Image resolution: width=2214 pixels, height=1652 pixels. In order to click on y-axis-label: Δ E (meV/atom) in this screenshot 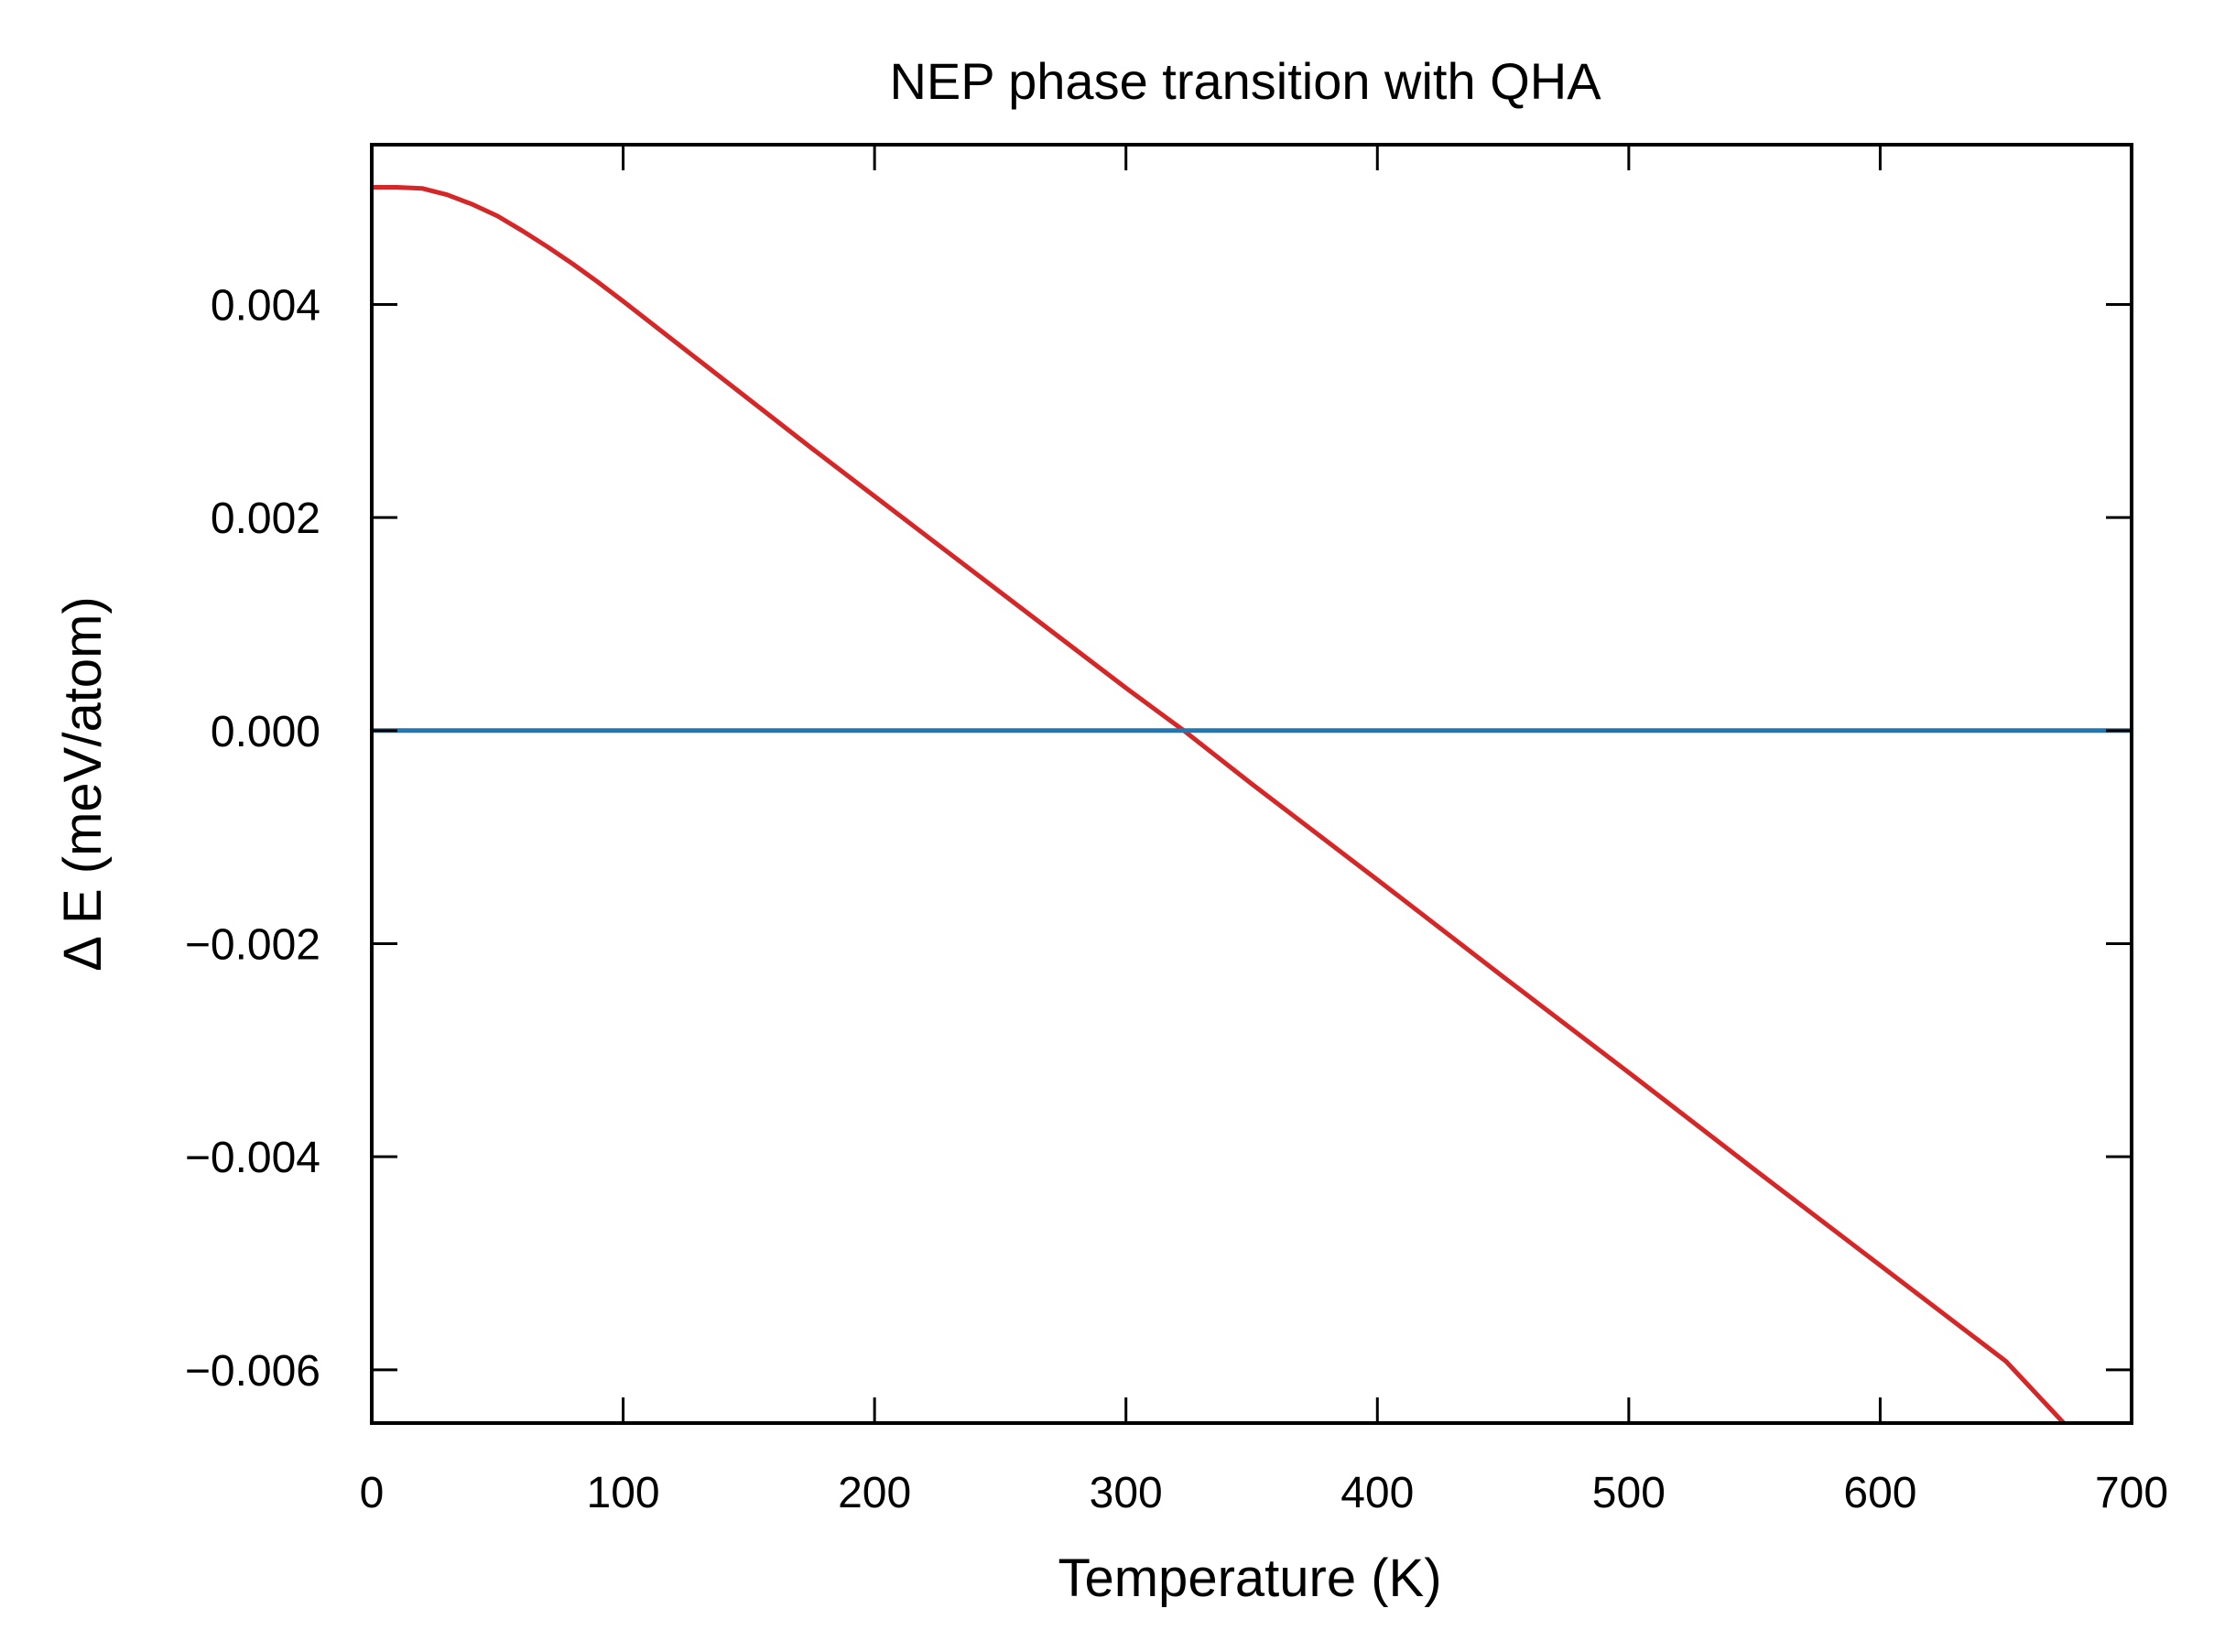, I will do `click(83, 783)`.